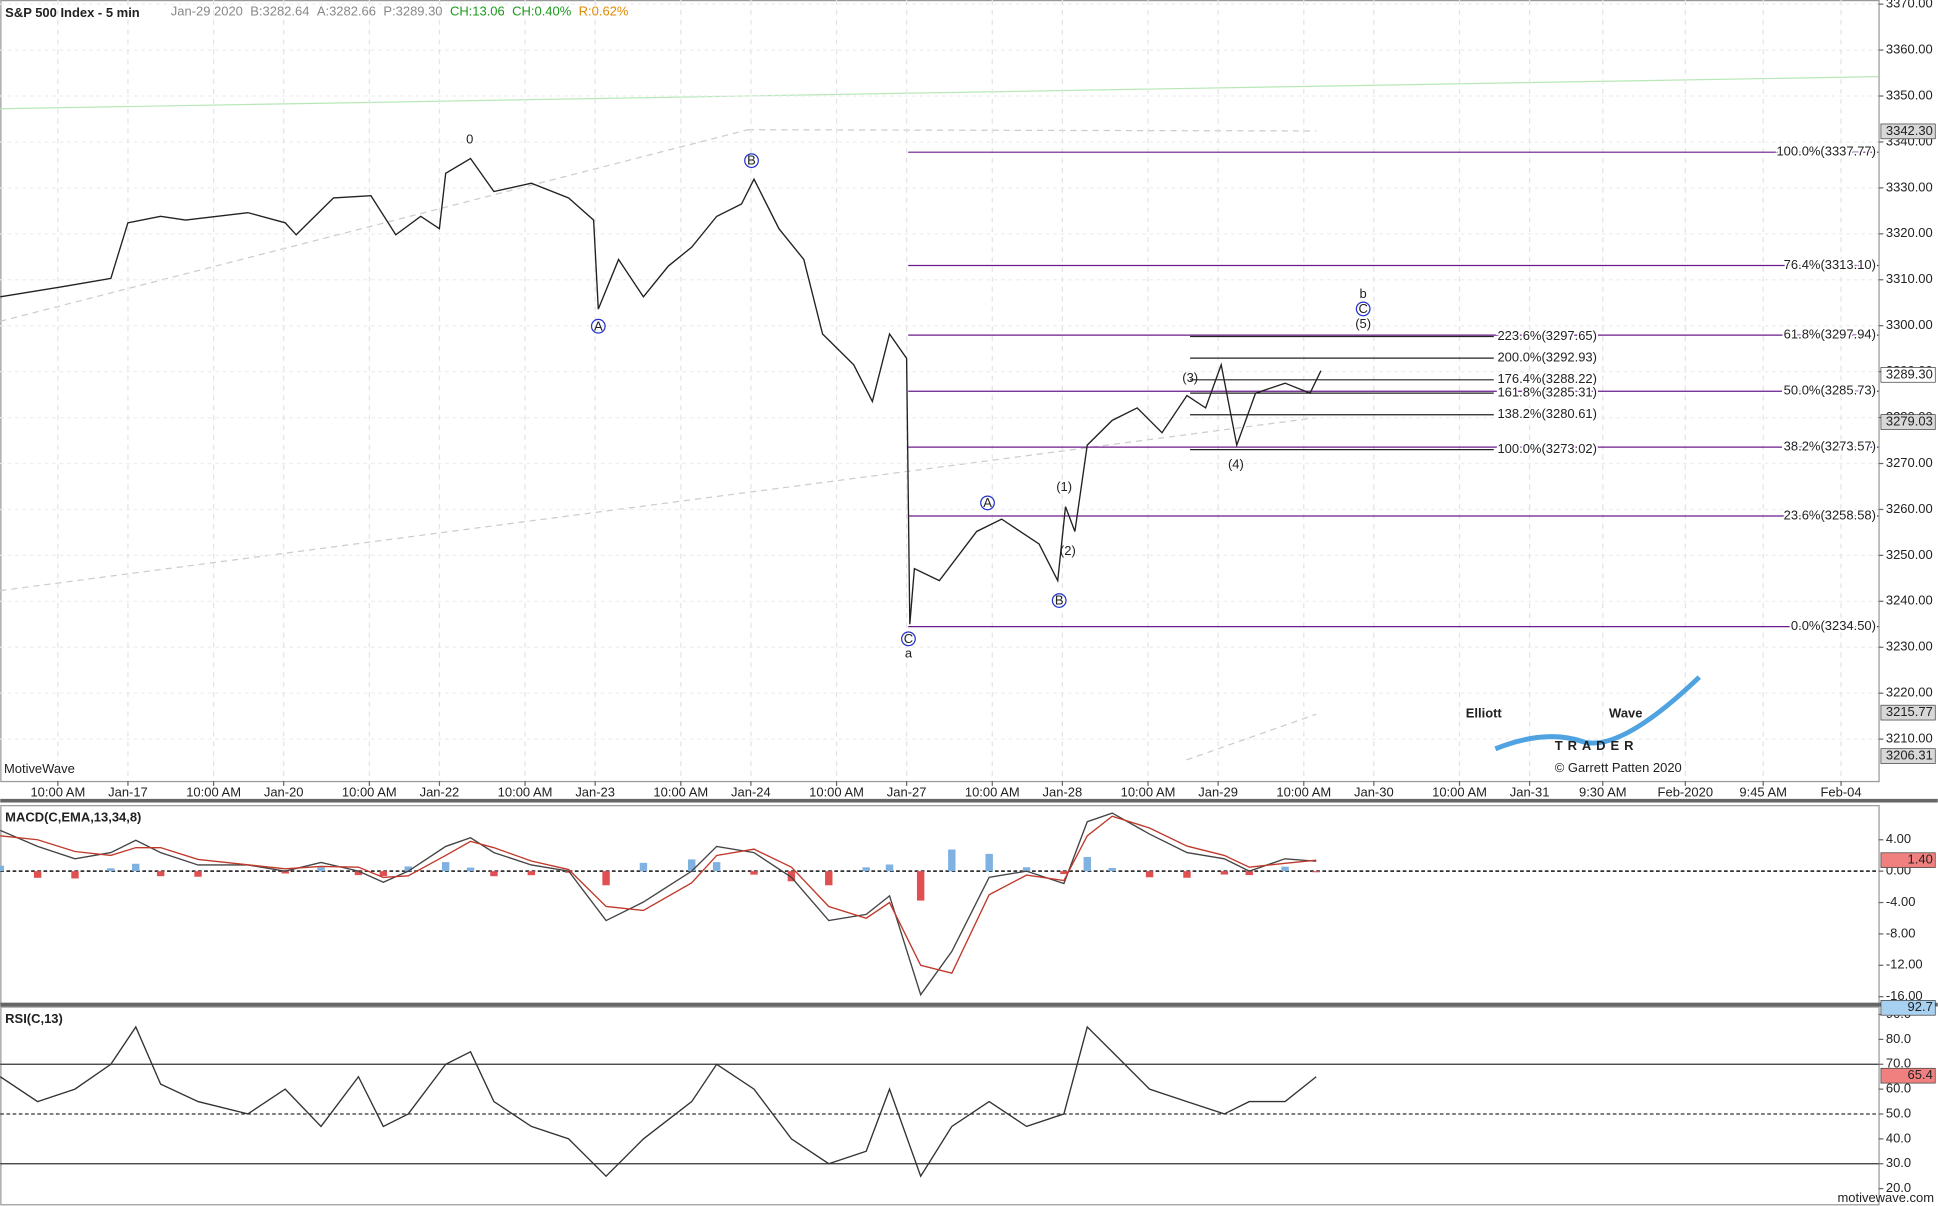 This screenshot has height=1206, width=1938. What do you see at coordinates (1901, 932) in the screenshot?
I see `y-tick-label: -8.00` at bounding box center [1901, 932].